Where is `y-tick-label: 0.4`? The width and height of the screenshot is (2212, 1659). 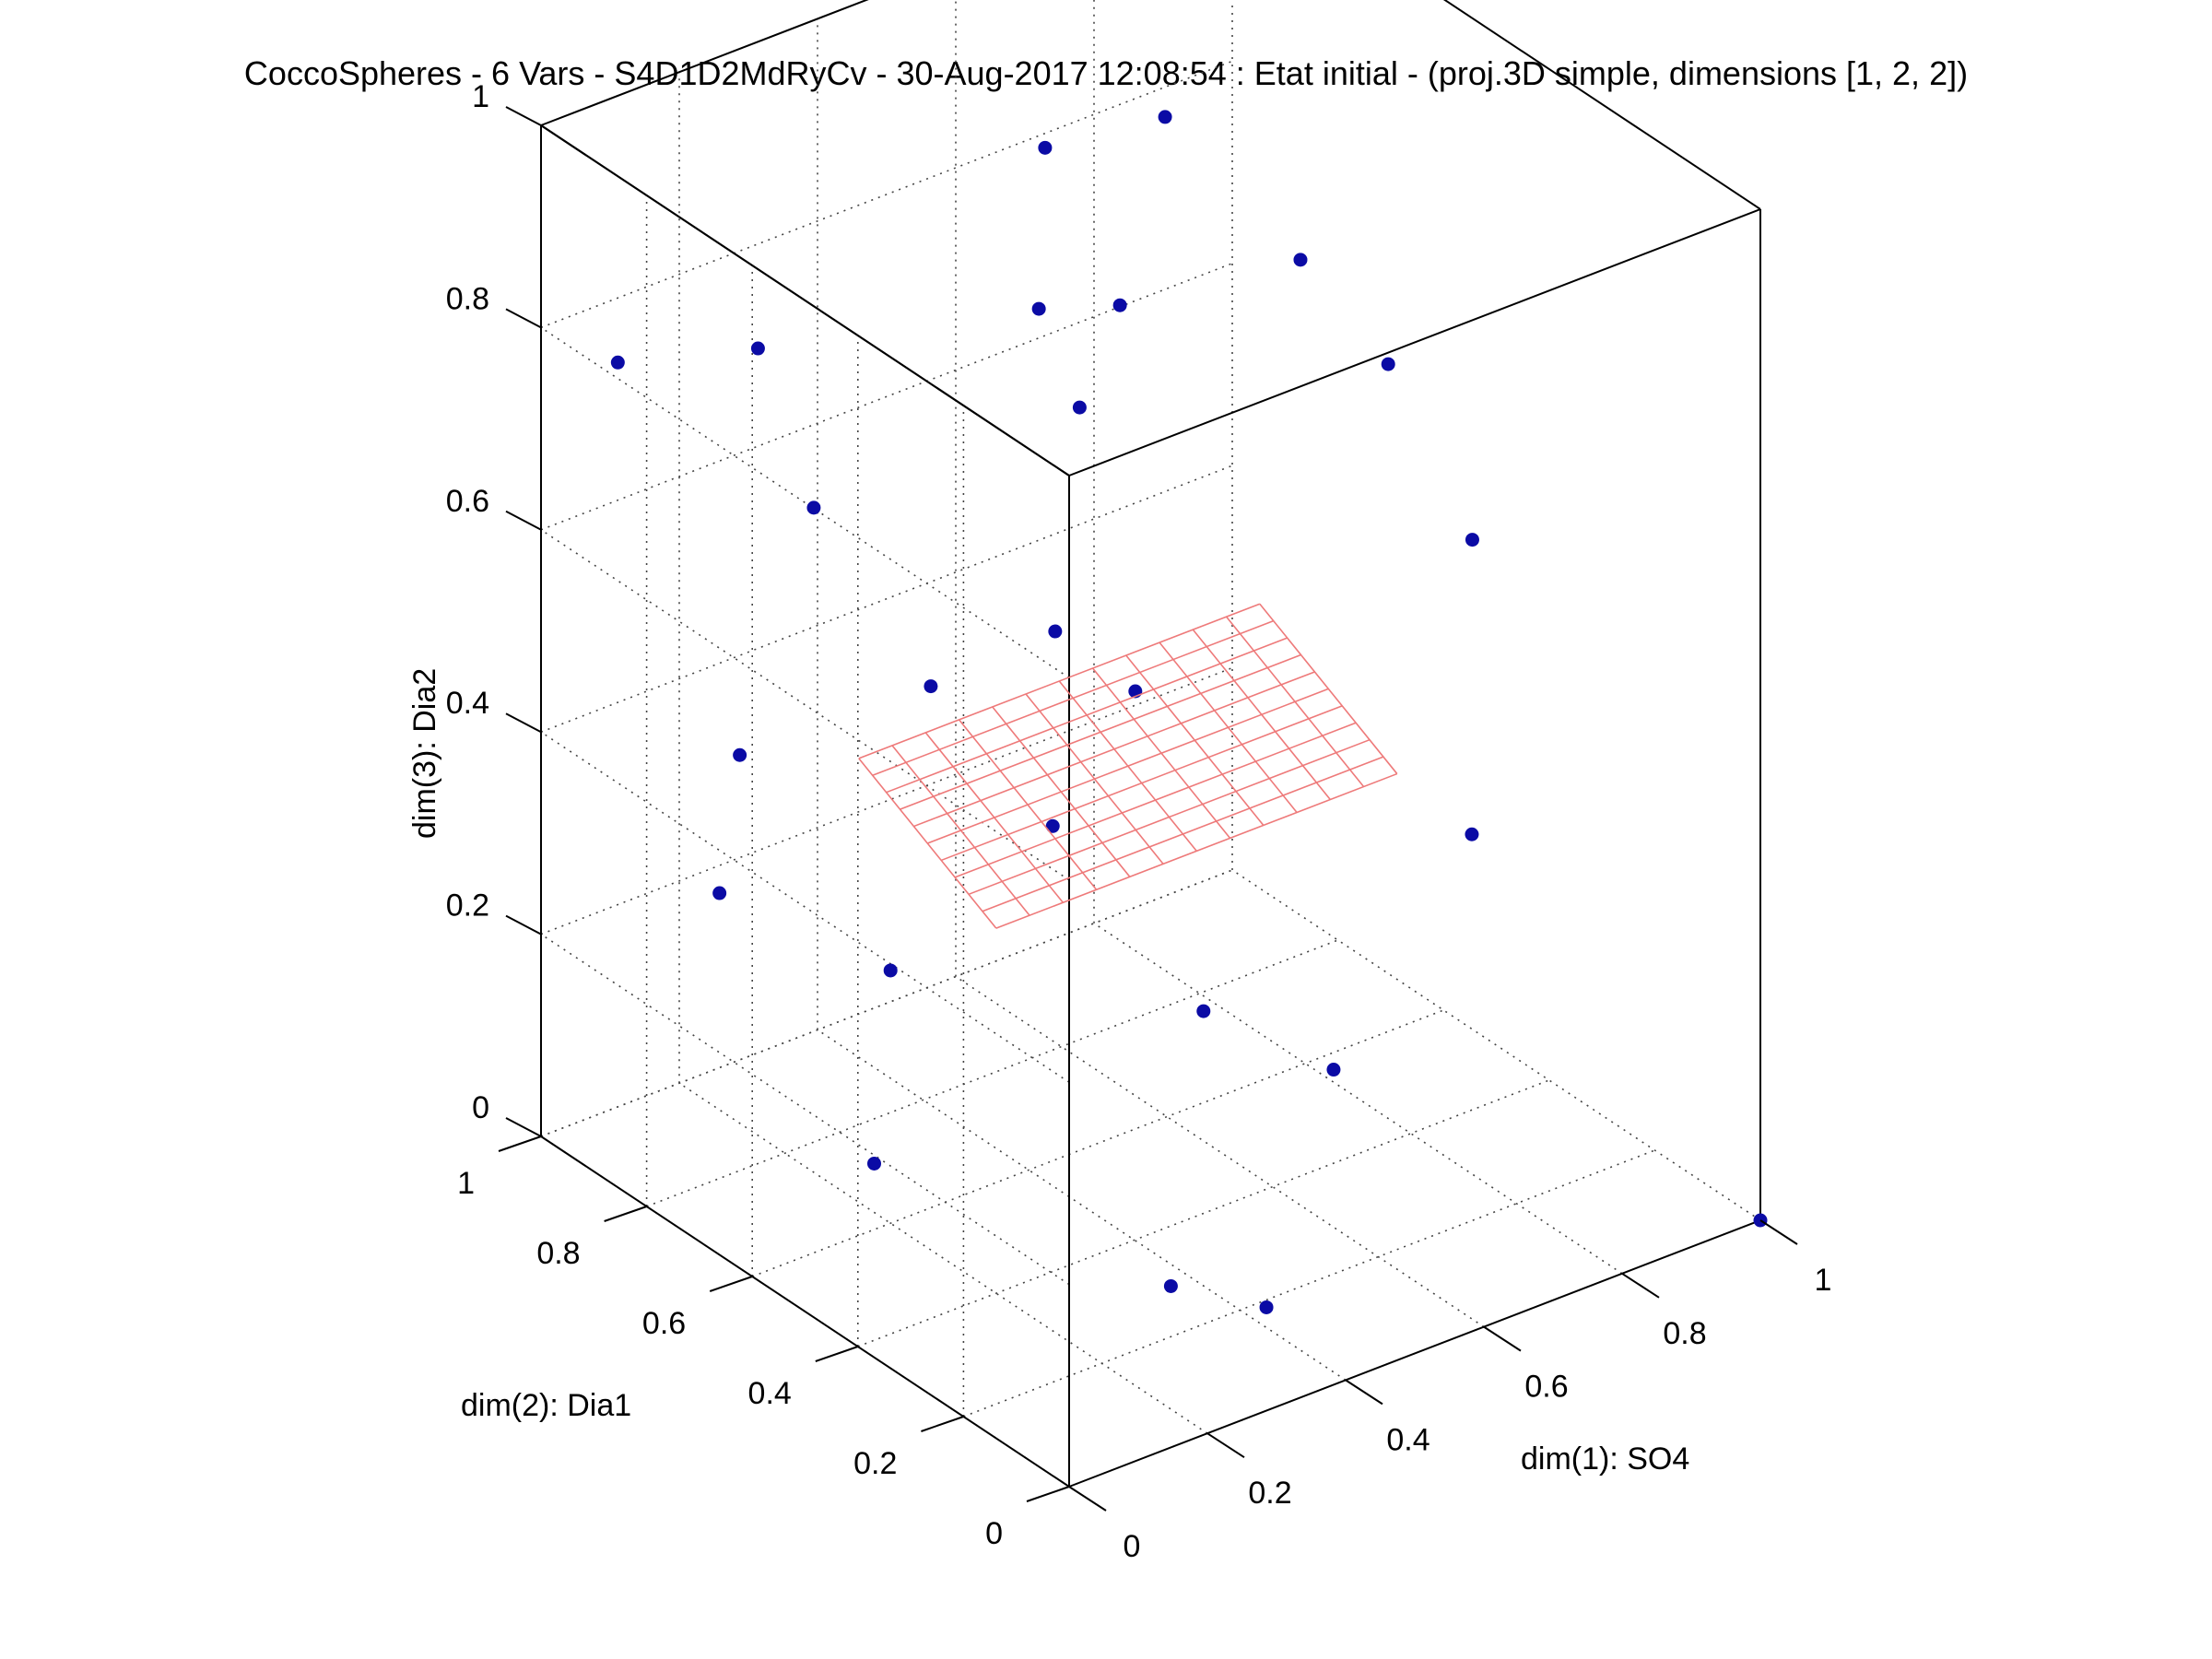 y-tick-label: 0.4 is located at coordinates (770, 1393).